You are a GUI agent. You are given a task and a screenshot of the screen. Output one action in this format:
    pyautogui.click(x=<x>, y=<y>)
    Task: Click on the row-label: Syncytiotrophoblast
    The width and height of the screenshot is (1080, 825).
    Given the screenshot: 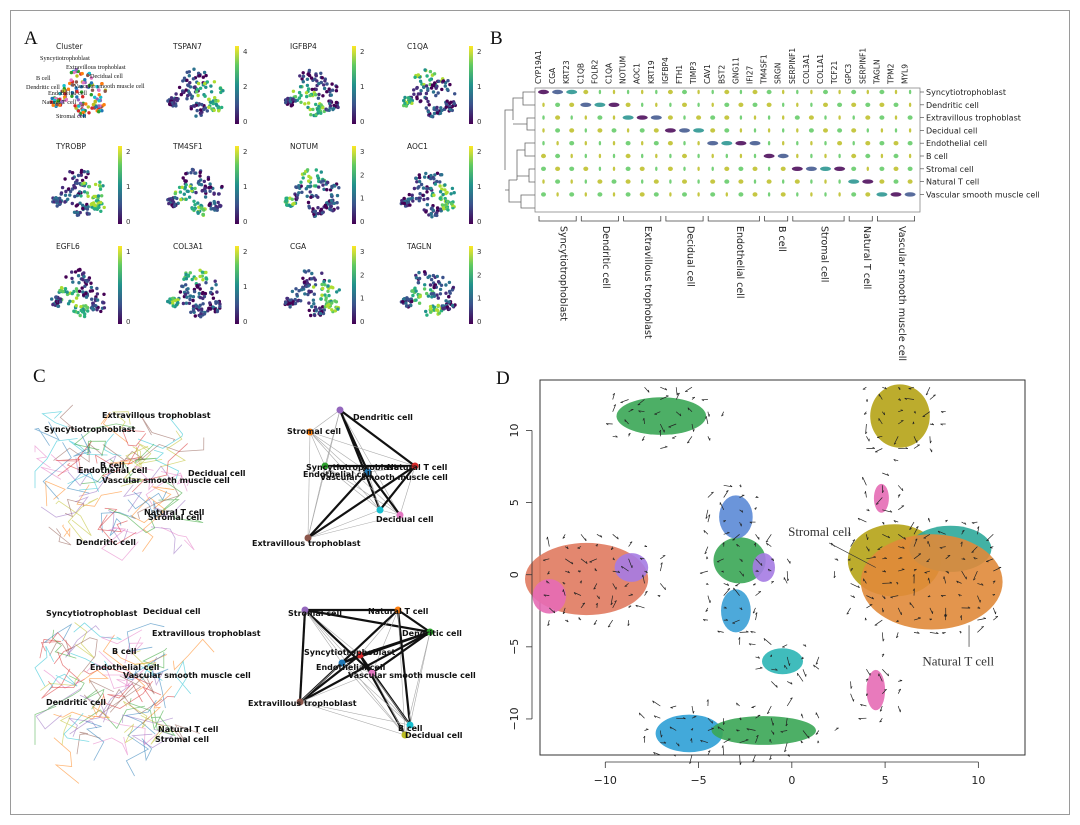 What is the action you would take?
    pyautogui.click(x=966, y=92)
    